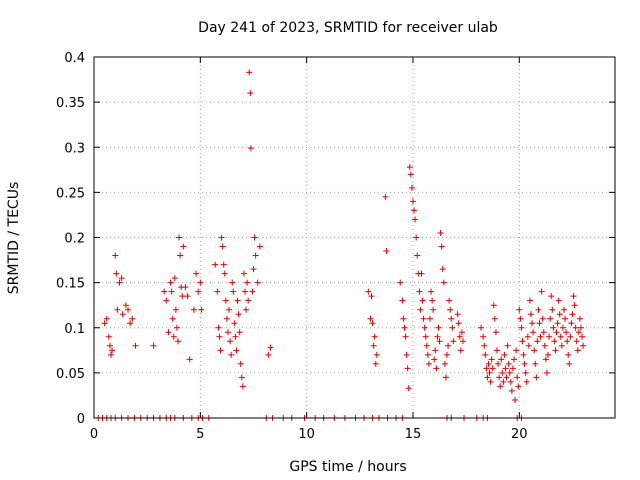 This screenshot has height=480, width=640. Describe the element at coordinates (306, 434) in the screenshot. I see `x-tick-label: 10` at that location.